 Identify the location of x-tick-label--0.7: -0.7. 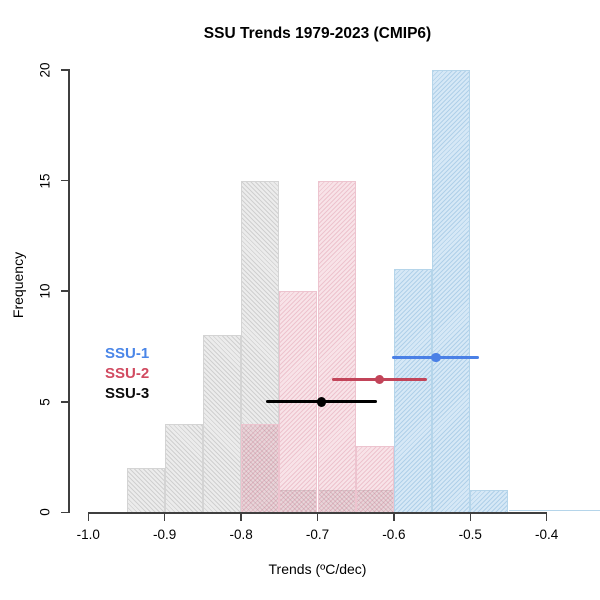
(317, 534).